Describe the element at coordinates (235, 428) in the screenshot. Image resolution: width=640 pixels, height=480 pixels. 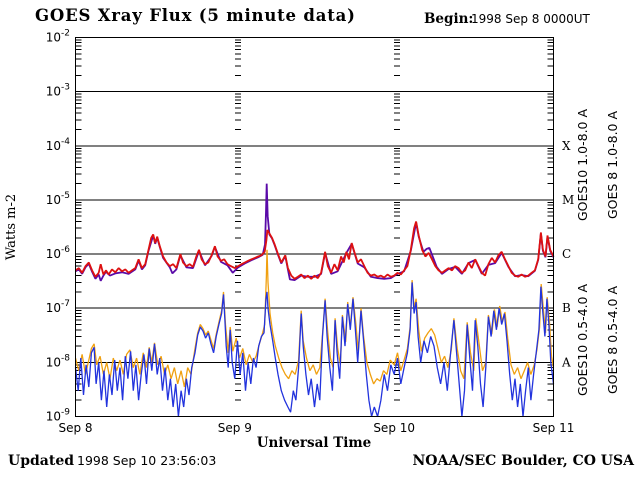
I see `x-tick-label: Sep 9` at that location.